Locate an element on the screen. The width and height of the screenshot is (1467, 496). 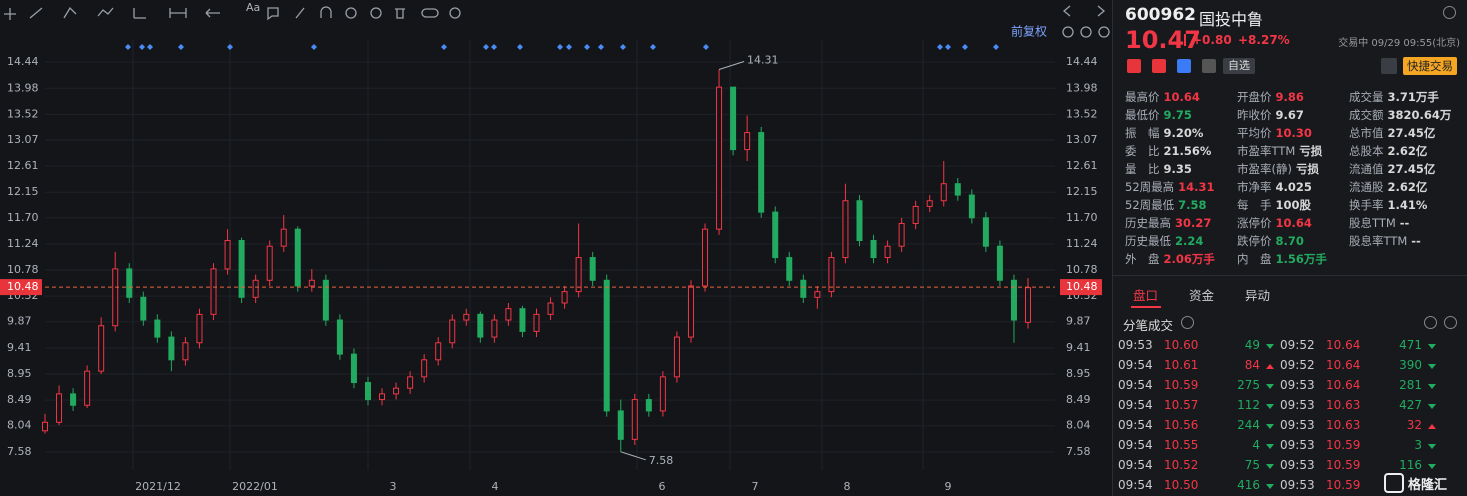
y-tick-label: 8.04 is located at coordinates (19, 425).